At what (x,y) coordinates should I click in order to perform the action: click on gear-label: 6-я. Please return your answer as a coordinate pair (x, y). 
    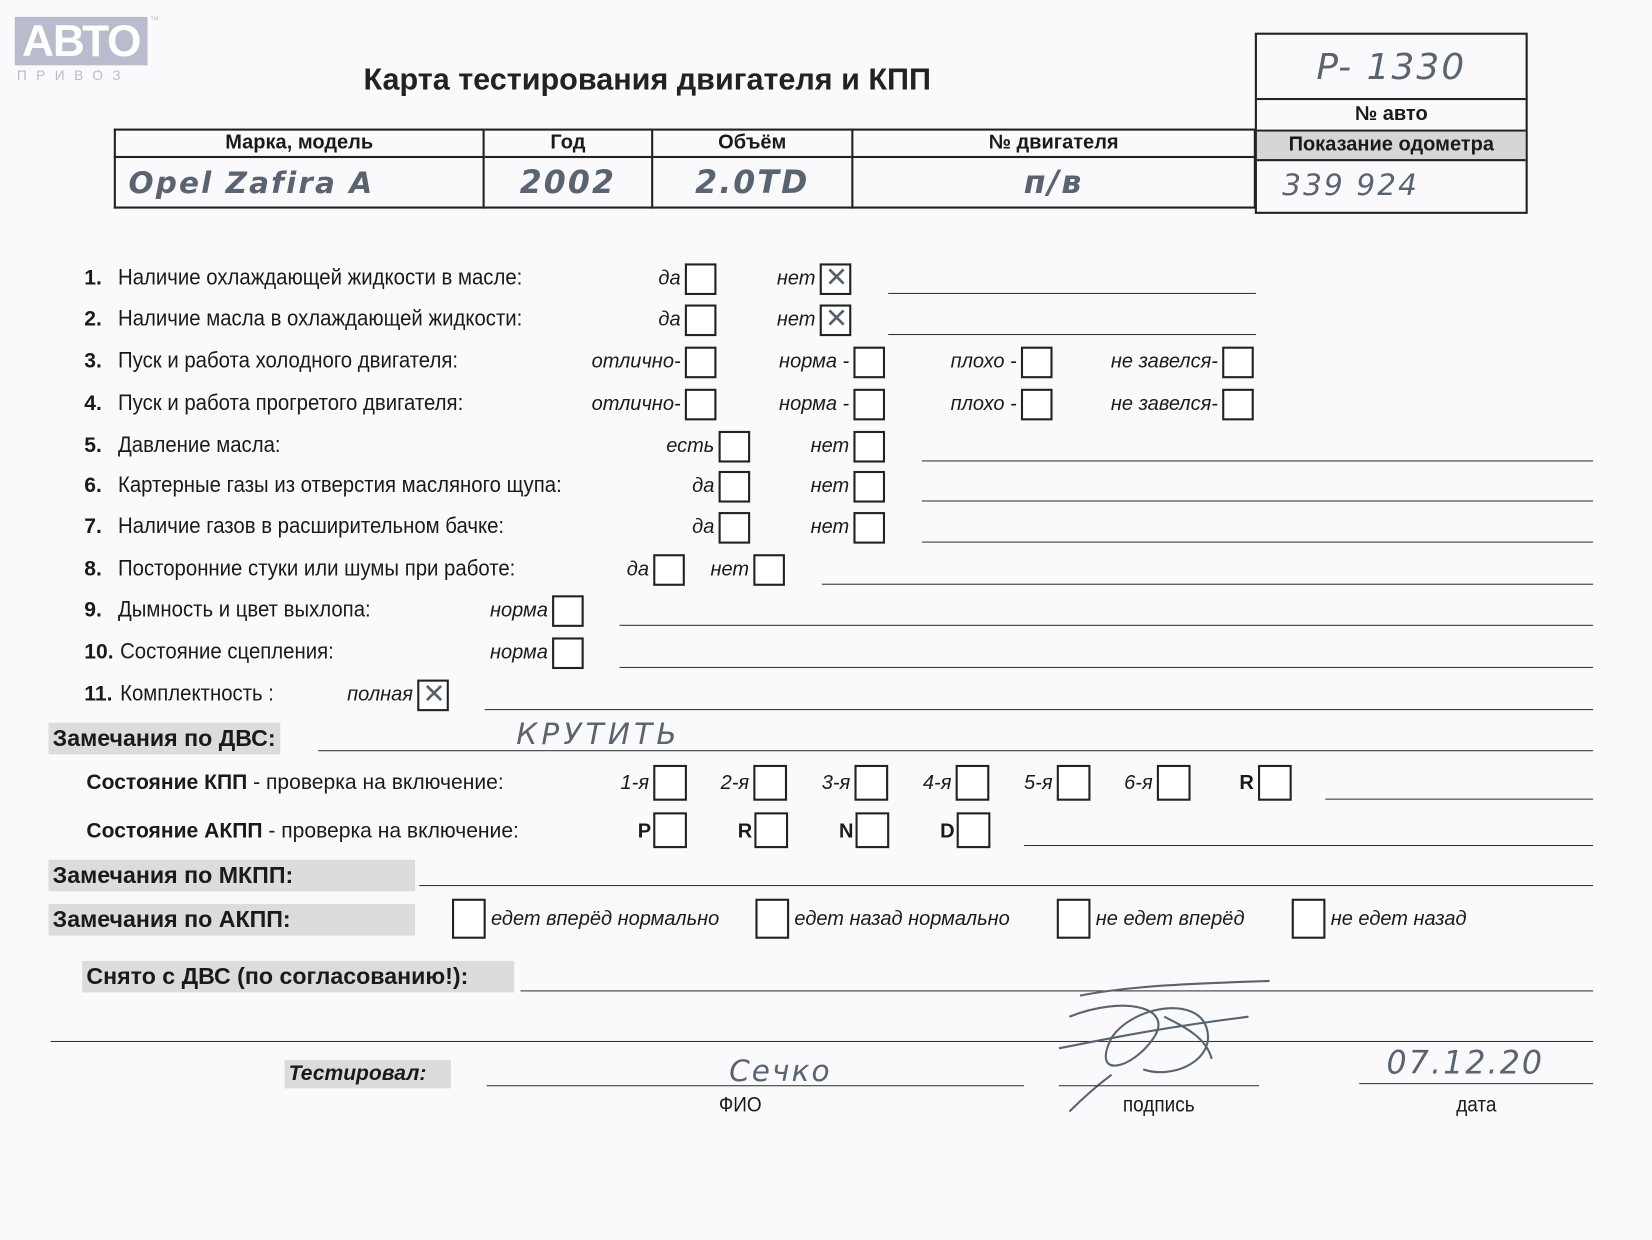
    Looking at the image, I should click on (1138, 783).